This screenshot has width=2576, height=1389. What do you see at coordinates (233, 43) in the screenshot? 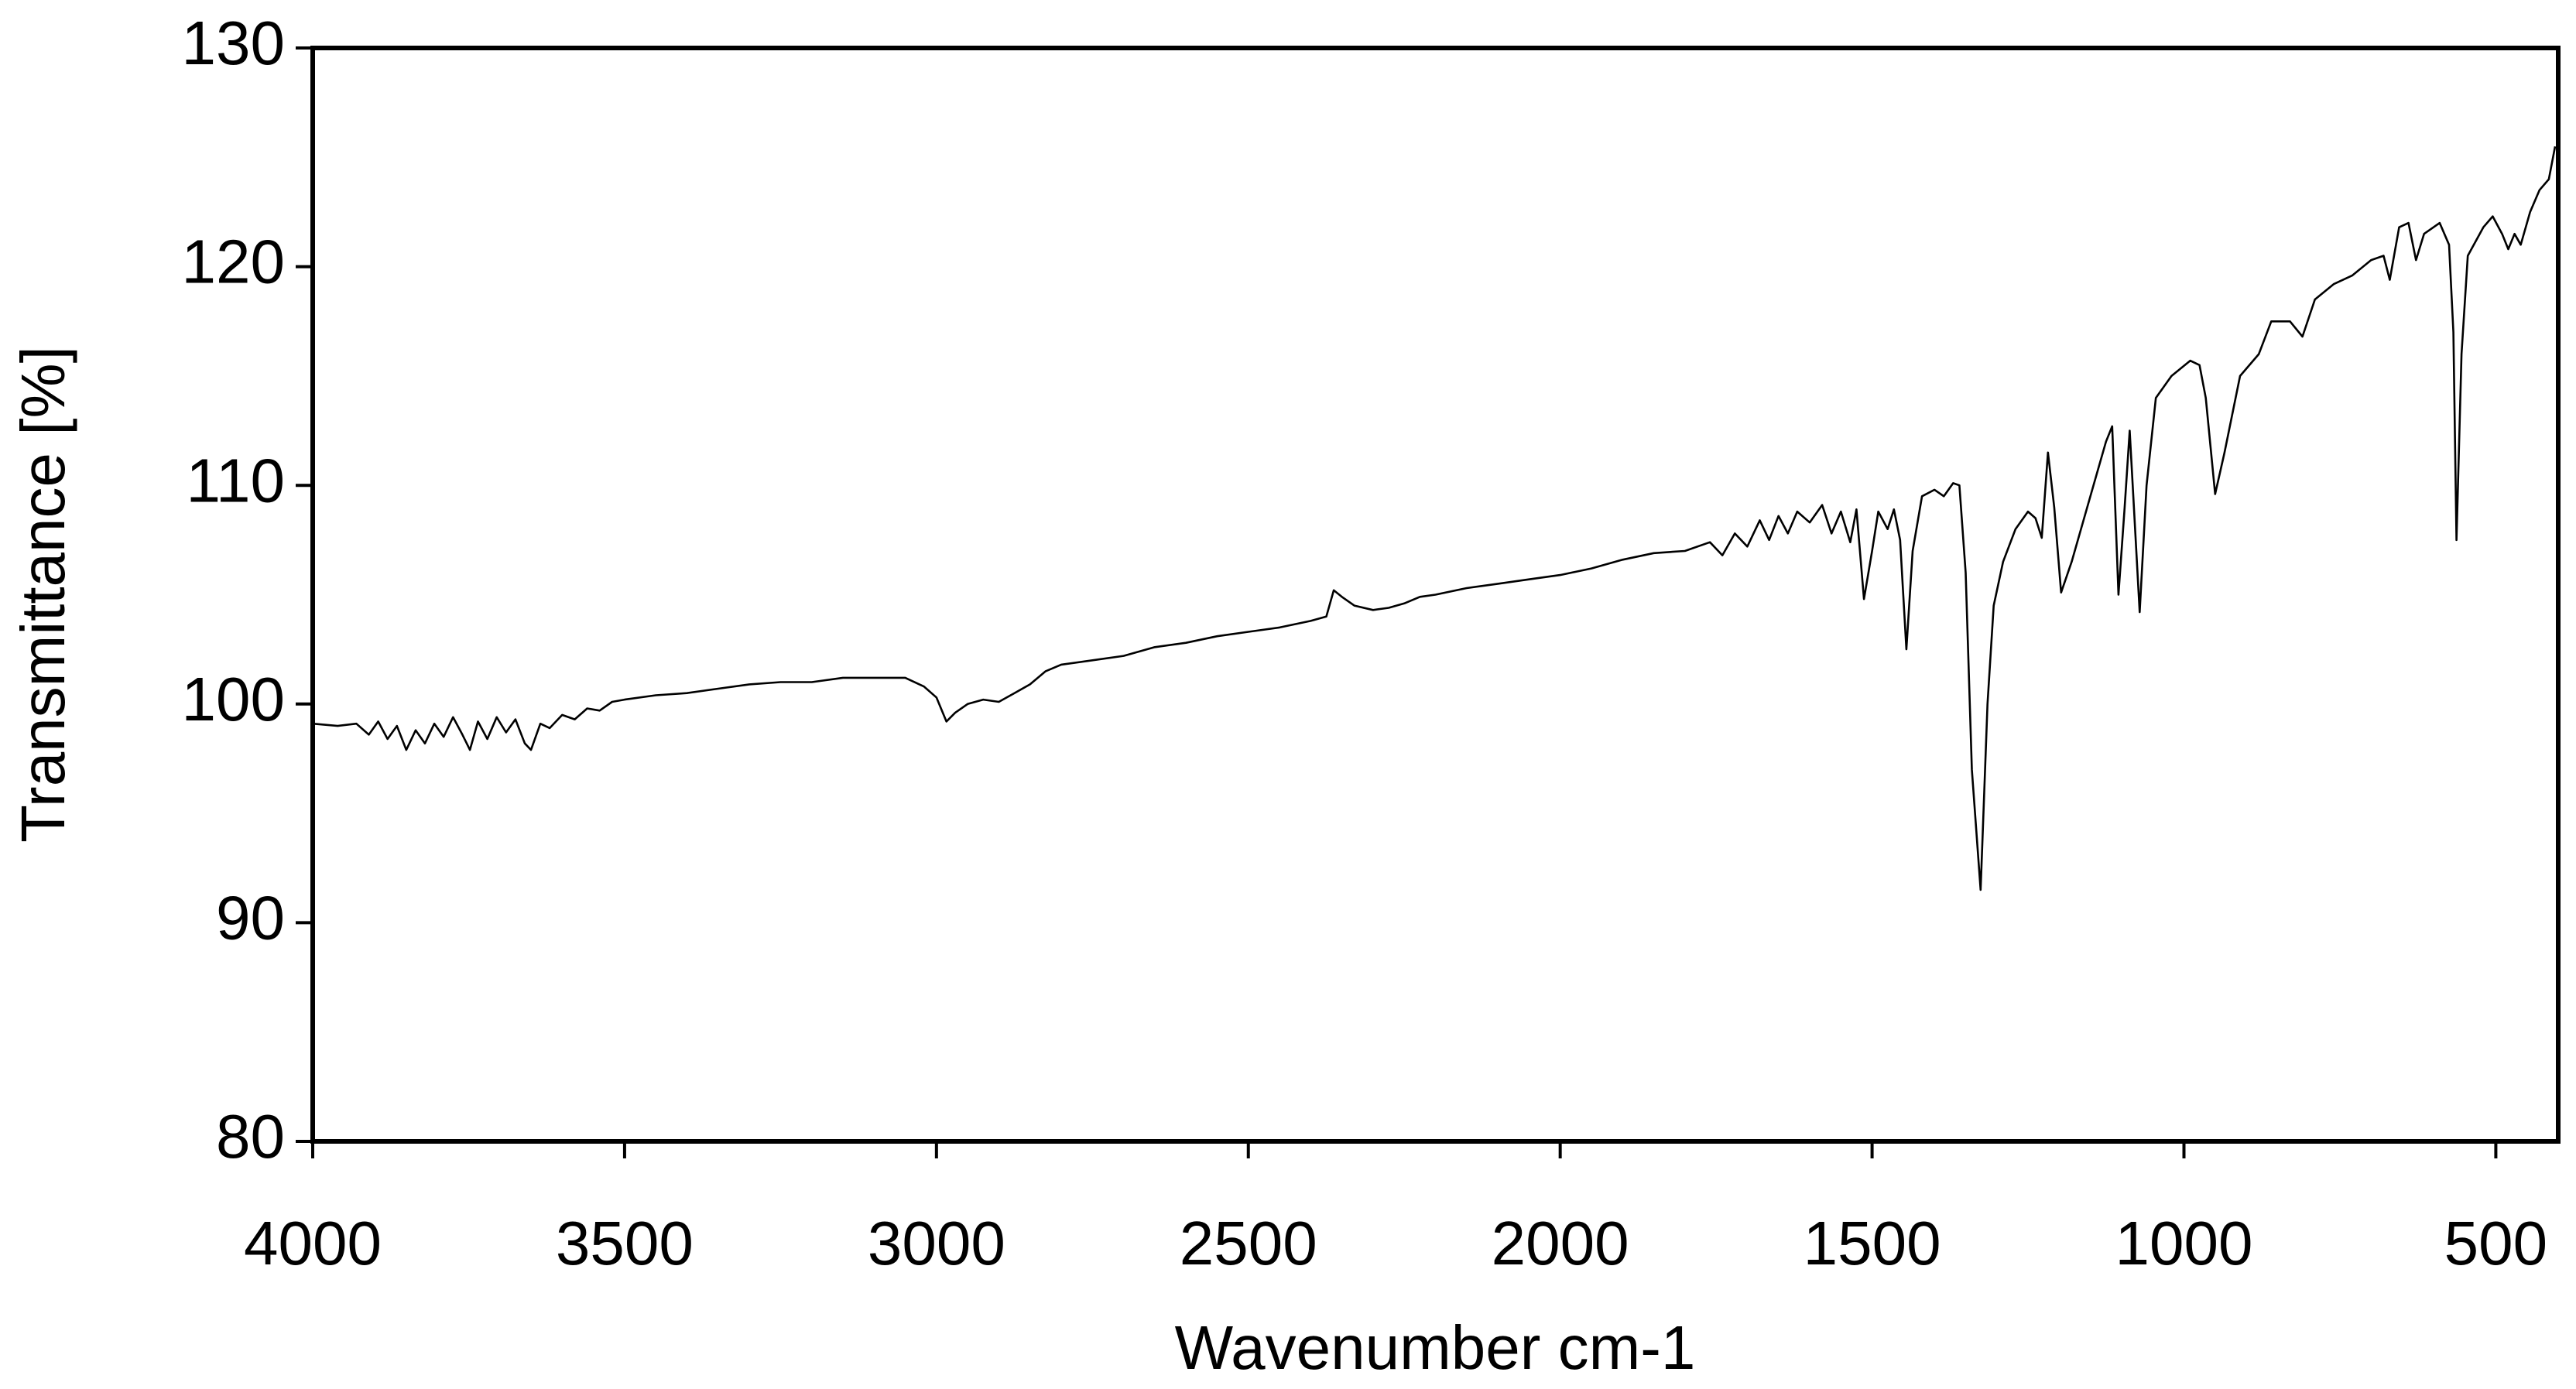
I see `y-tick-label: 130` at bounding box center [233, 43].